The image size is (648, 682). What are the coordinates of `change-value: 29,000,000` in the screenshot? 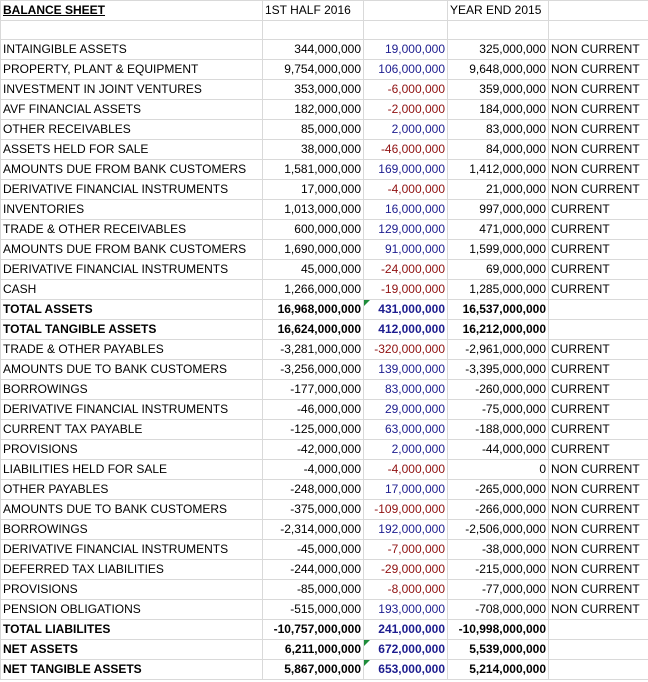 It's located at (405, 409).